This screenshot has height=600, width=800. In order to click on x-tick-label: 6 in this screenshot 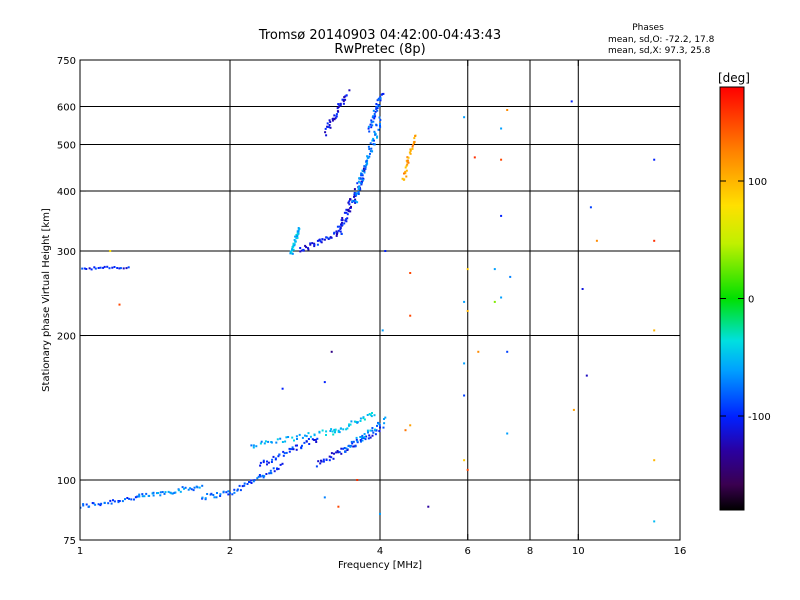, I will do `click(468, 551)`.